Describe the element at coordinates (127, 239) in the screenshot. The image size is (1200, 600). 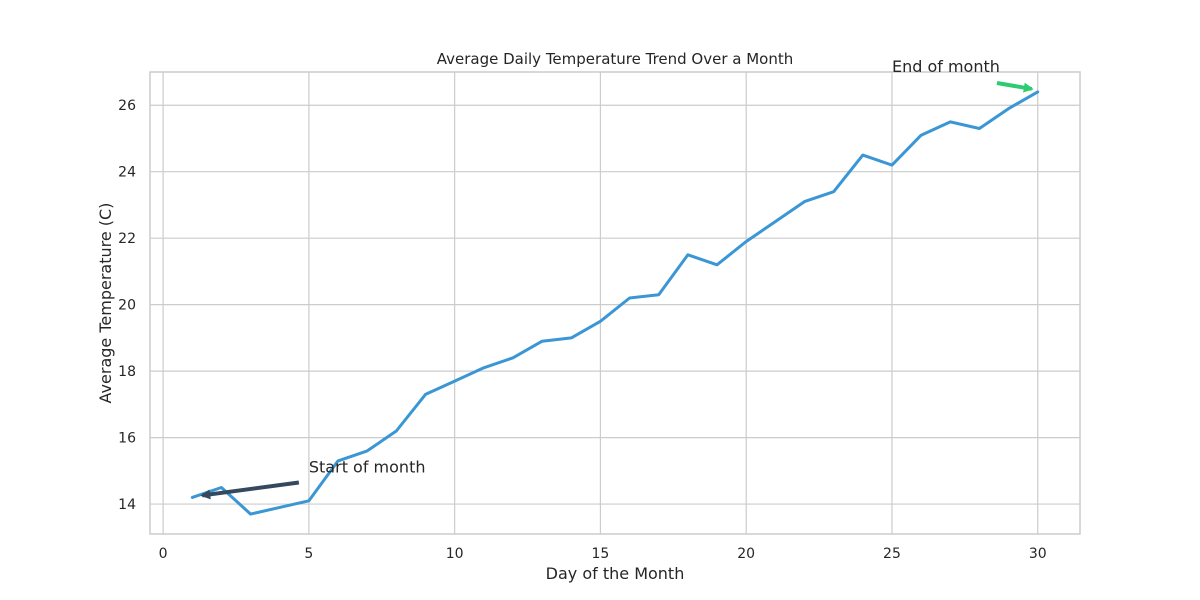
I see `y-tick-label: 22` at that location.